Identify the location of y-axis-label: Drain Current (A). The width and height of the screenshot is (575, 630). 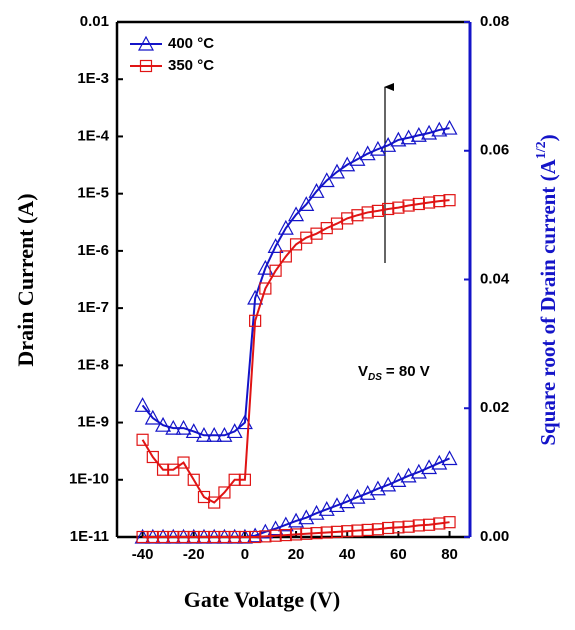
(25, 279).